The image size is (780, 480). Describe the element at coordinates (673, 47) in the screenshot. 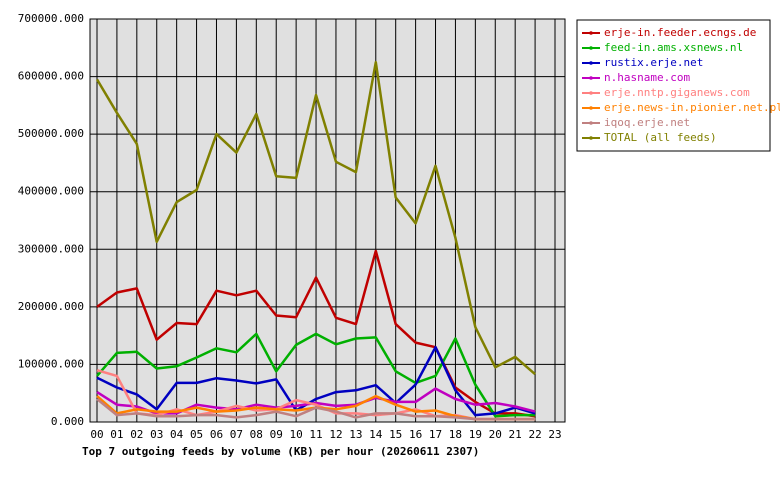

I see `legend-label: feed-in.ams.xsnews.nl` at that location.